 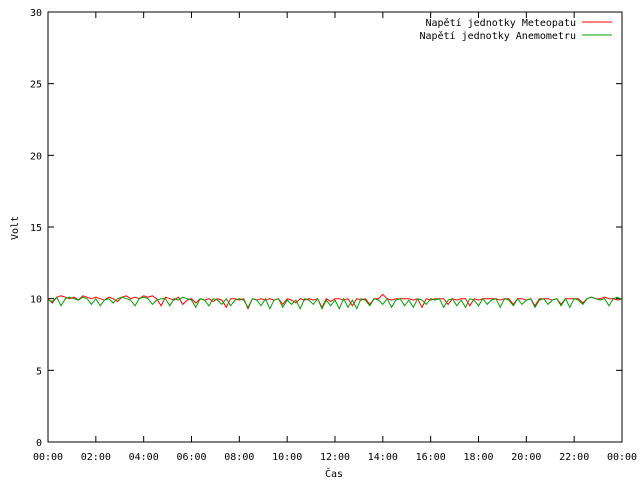 What do you see at coordinates (335, 457) in the screenshot?
I see `x-tick-label: 12:00` at bounding box center [335, 457].